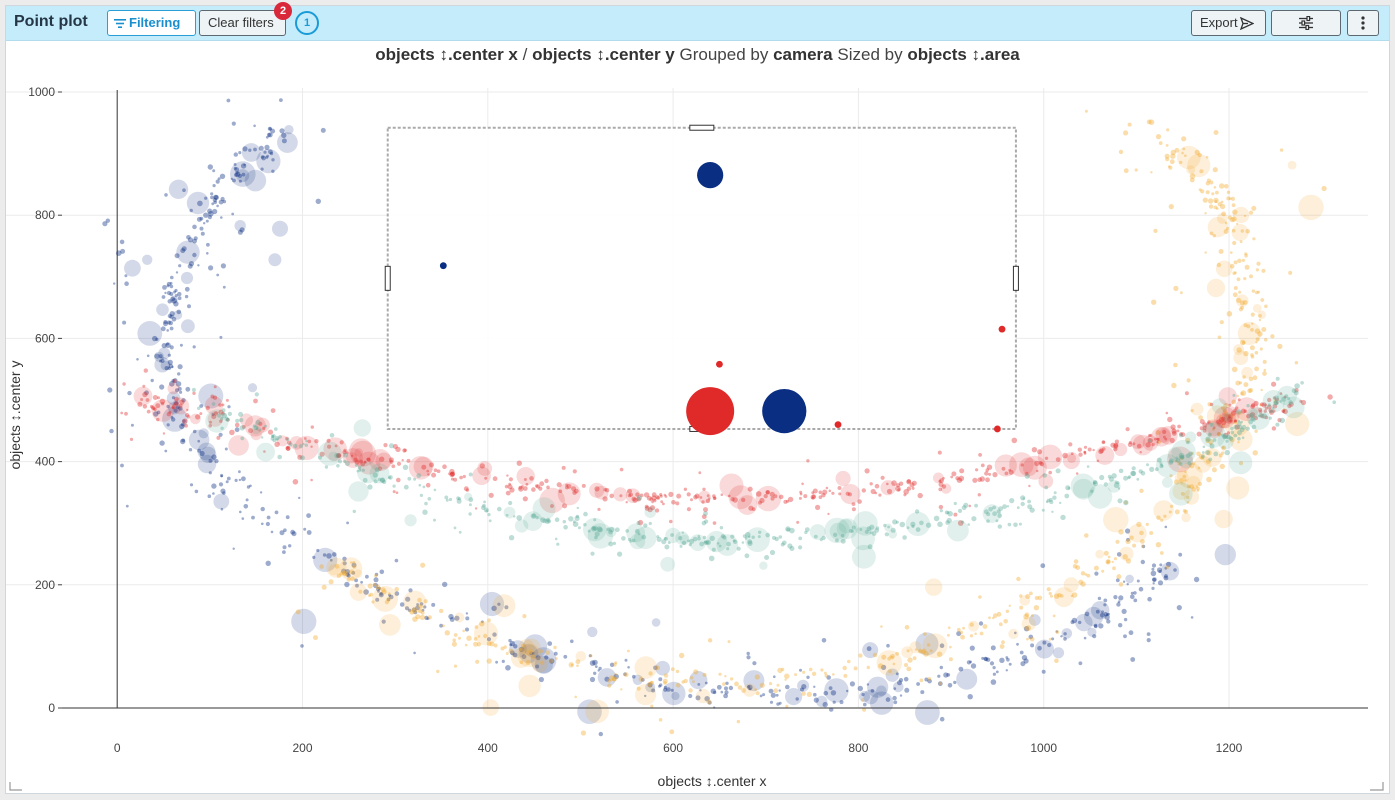  I want to click on export-button: Export, so click(1228, 23).